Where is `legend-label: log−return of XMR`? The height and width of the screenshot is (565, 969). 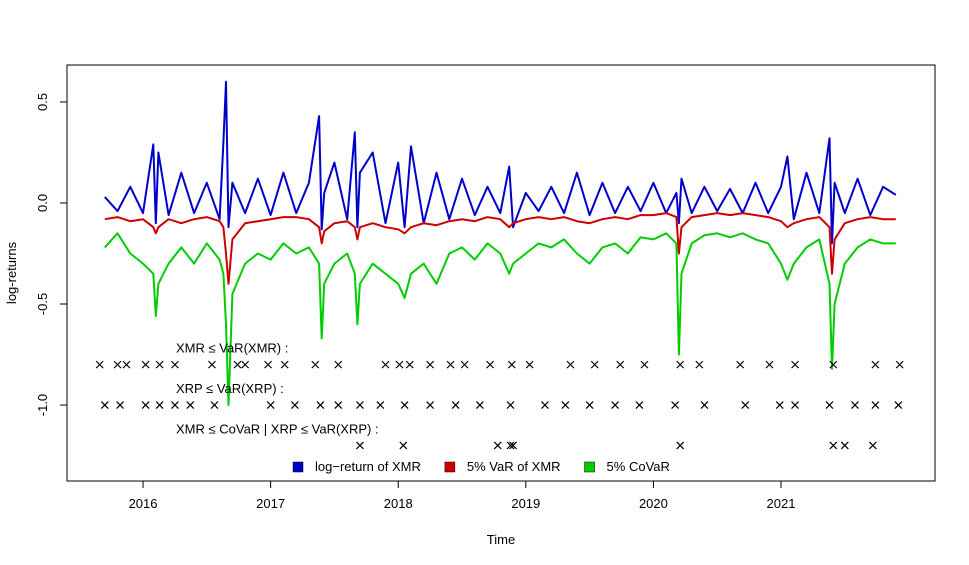 legend-label: log−return of XMR is located at coordinates (368, 466).